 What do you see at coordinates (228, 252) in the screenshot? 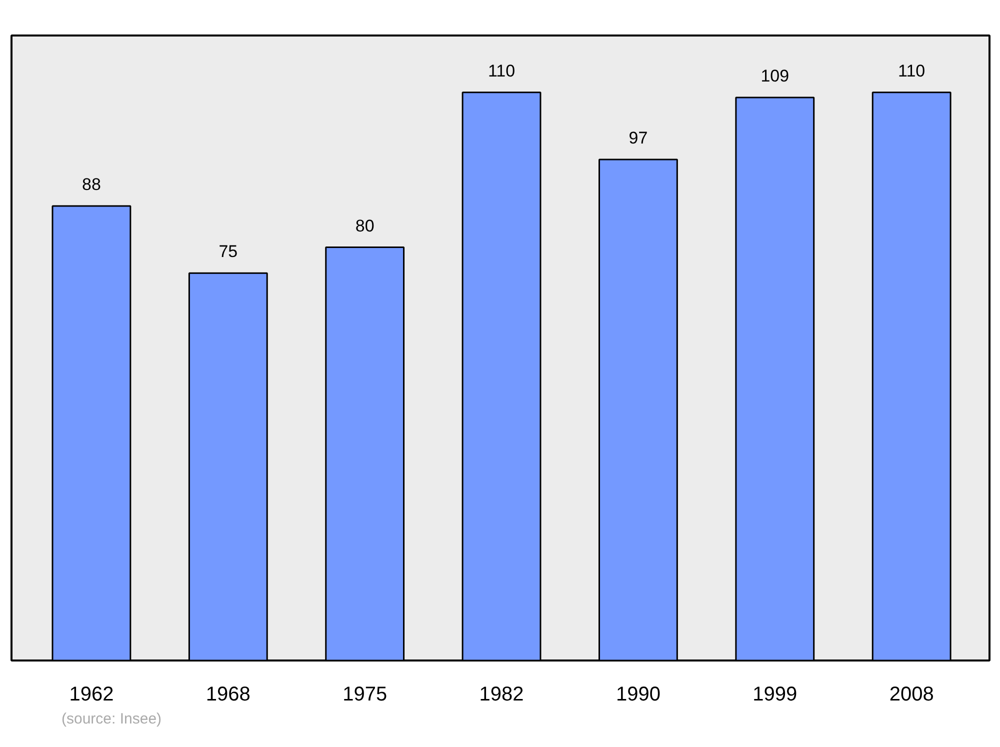
I see `data-label: 75` at bounding box center [228, 252].